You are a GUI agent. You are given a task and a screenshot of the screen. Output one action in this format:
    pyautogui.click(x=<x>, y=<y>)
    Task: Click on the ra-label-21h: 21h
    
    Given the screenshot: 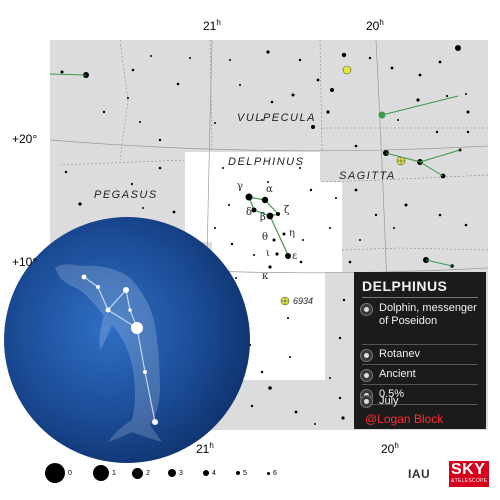 What is the action you would take?
    pyautogui.click(x=212, y=25)
    